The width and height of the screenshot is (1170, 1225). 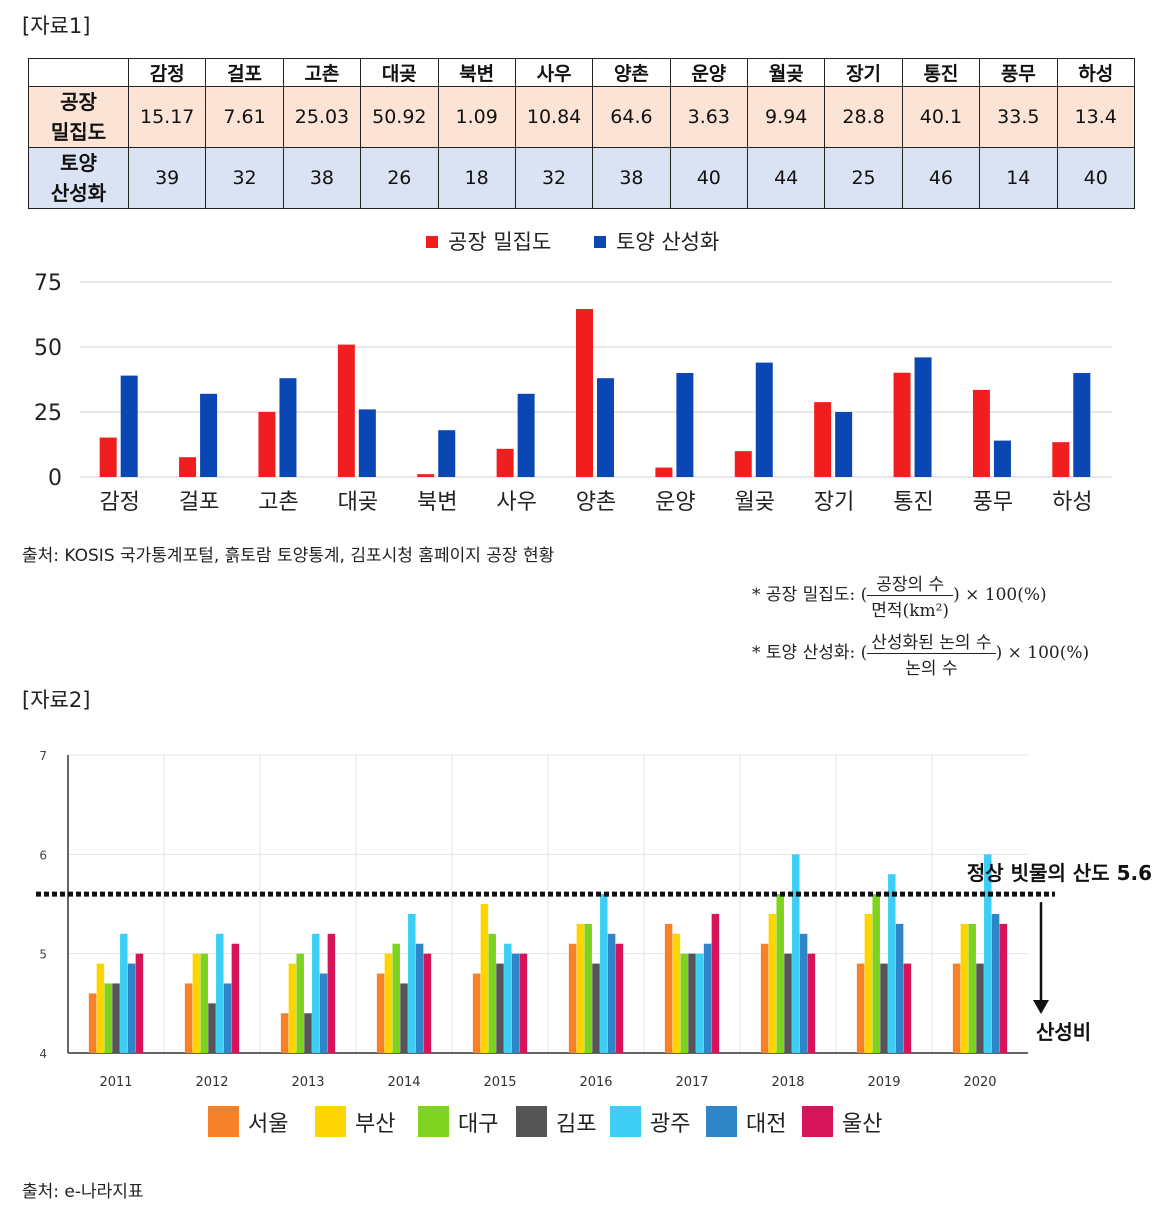 I want to click on x-tick-label: 사우, so click(x=516, y=502).